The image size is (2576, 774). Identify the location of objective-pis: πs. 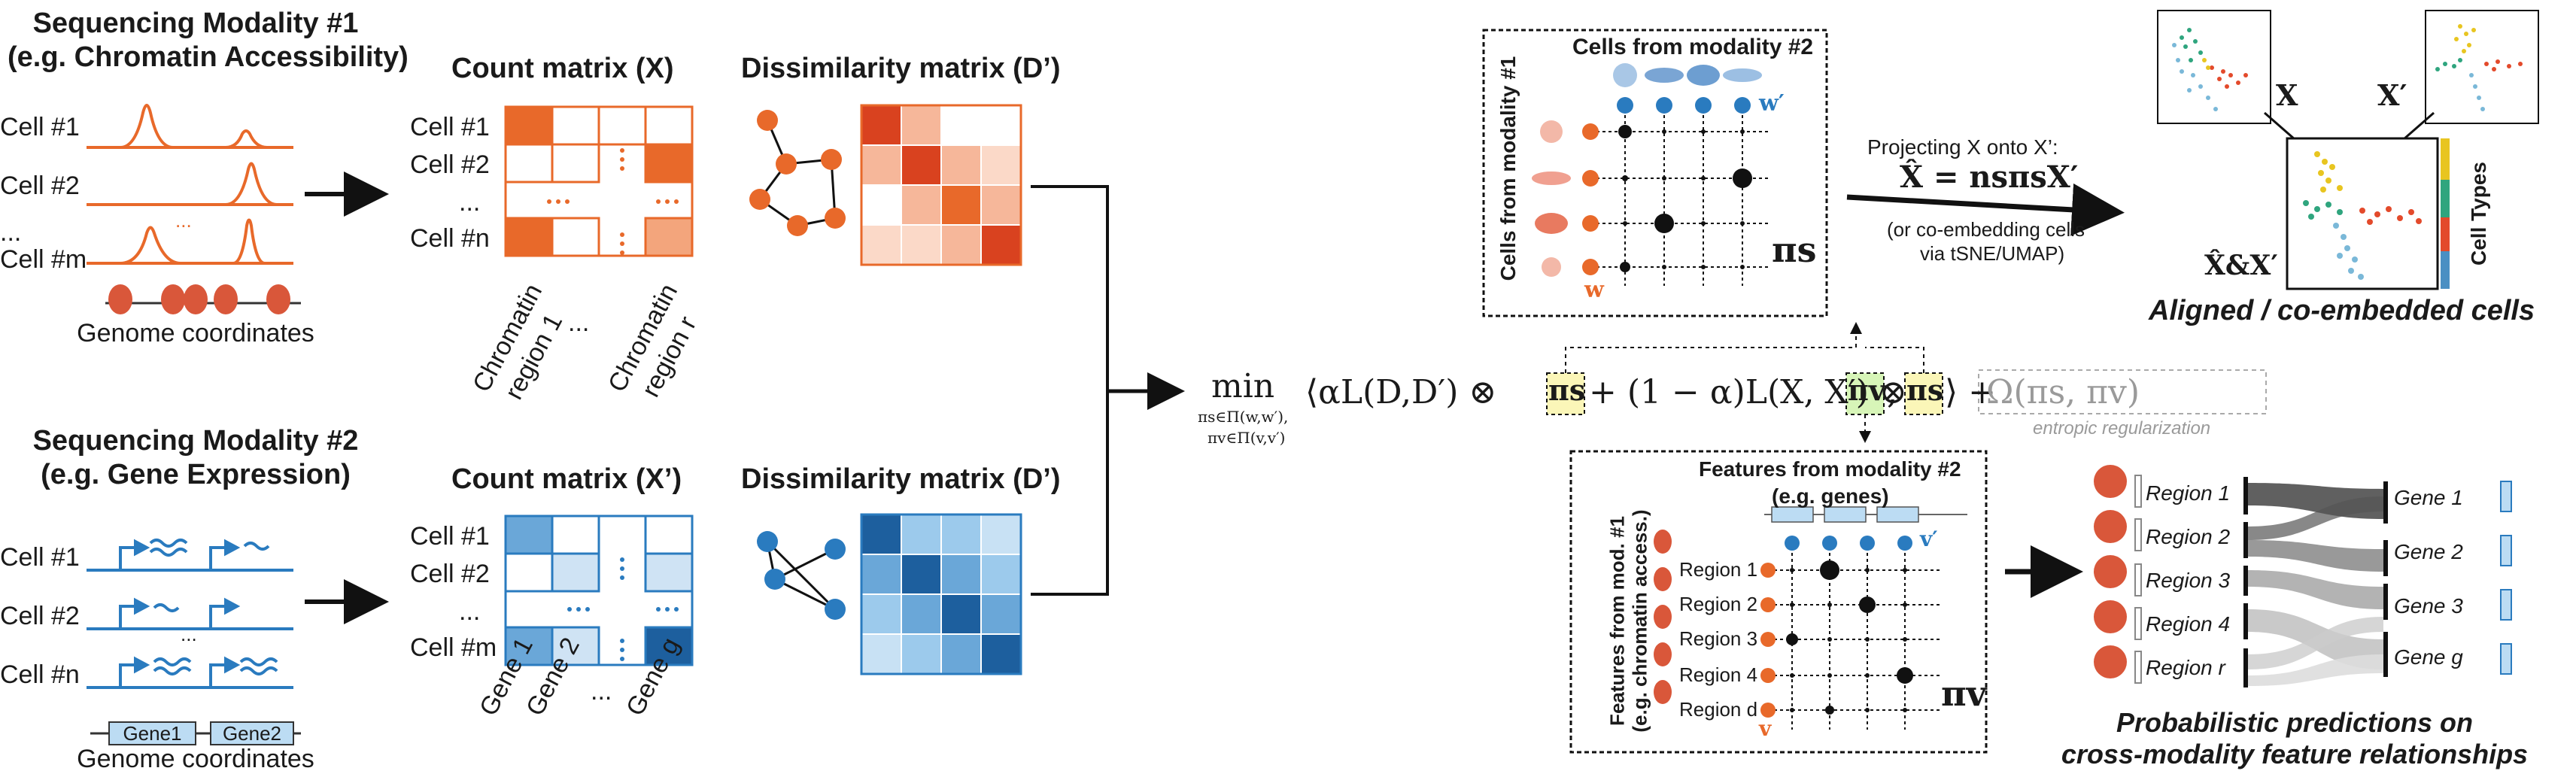
(1567, 390).